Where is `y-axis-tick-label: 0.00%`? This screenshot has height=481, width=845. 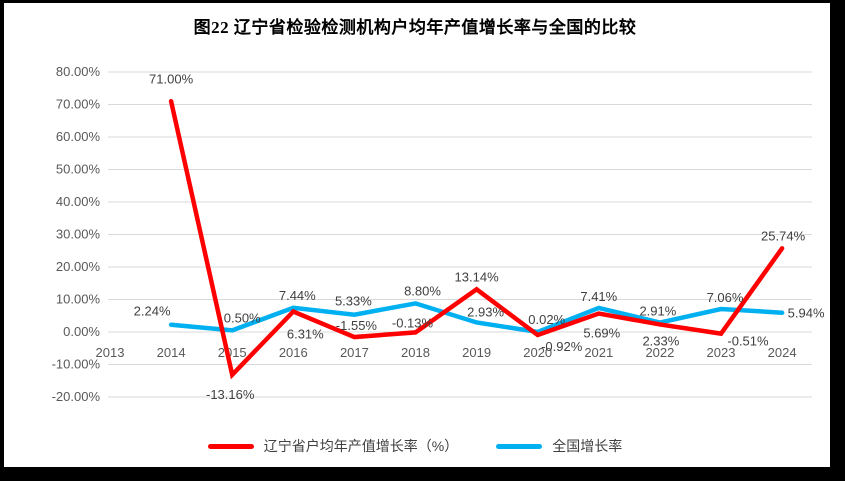 y-axis-tick-label: 0.00% is located at coordinates (81, 331).